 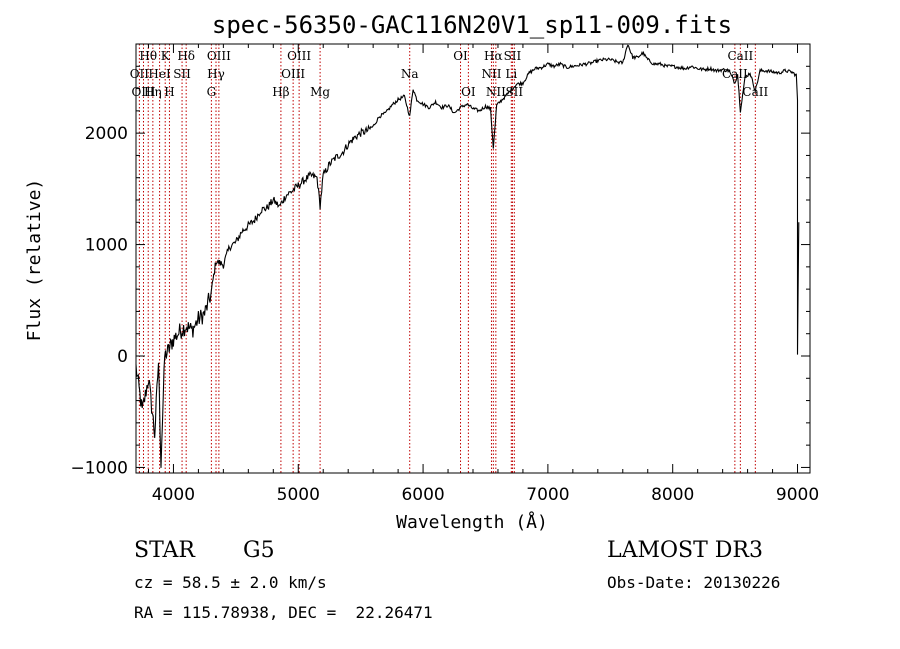 I want to click on y-tick-label: 1000, so click(x=106, y=246).